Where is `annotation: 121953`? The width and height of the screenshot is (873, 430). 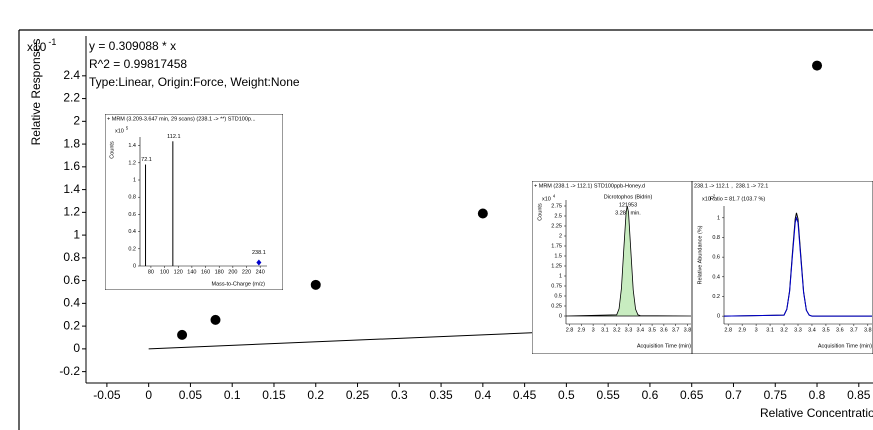 annotation: 121953 is located at coordinates (628, 205).